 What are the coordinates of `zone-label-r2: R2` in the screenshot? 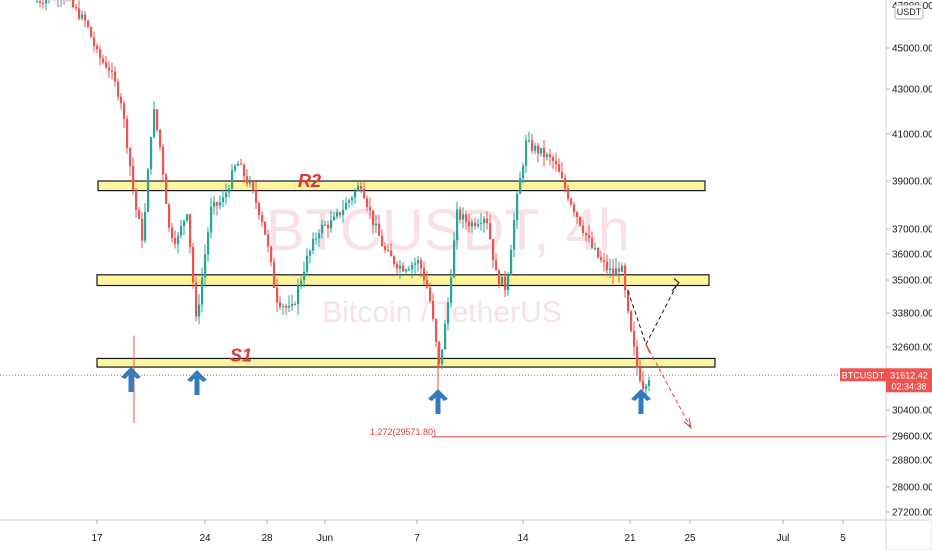 It's located at (309, 181).